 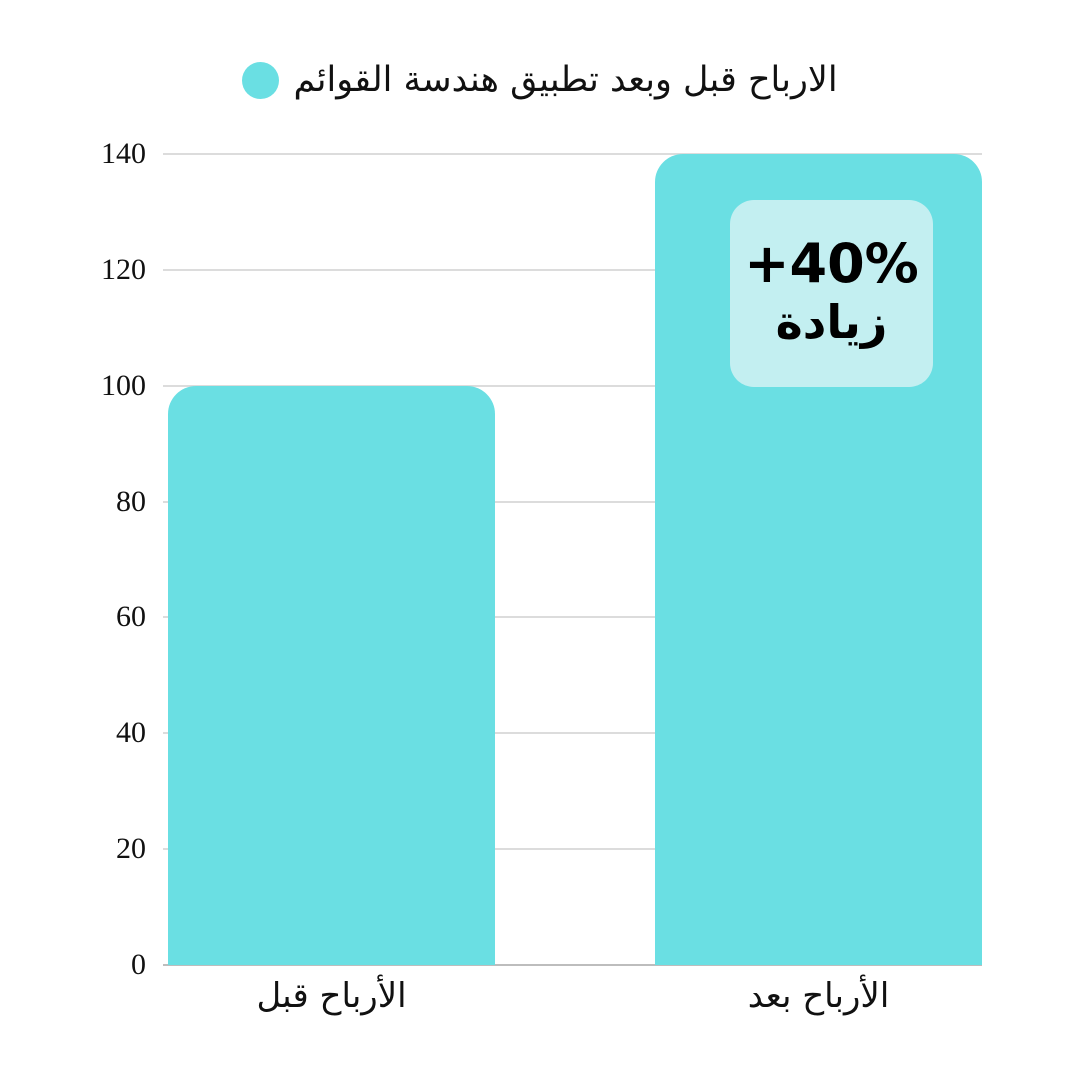 I want to click on annotation-percent-text: +40%, so click(x=831, y=263).